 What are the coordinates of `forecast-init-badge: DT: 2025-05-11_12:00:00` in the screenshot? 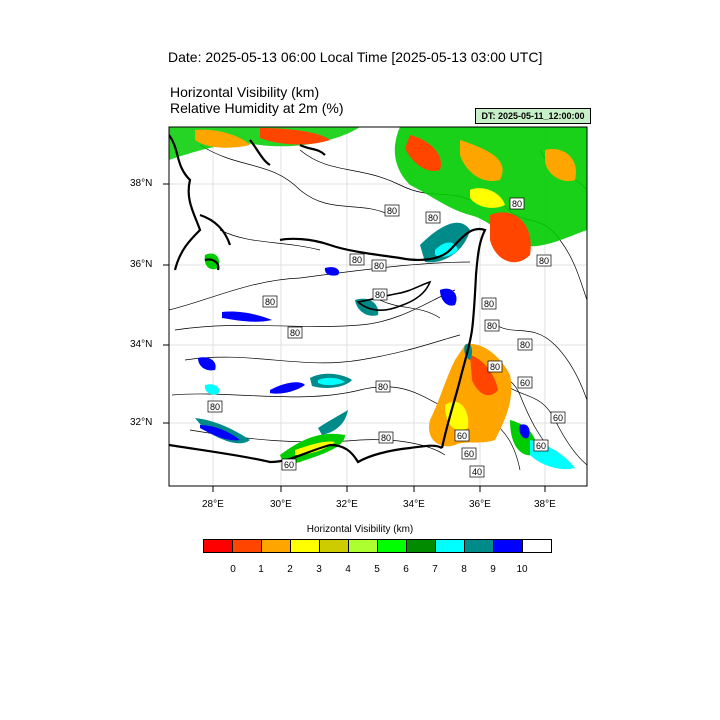 It's located at (533, 116).